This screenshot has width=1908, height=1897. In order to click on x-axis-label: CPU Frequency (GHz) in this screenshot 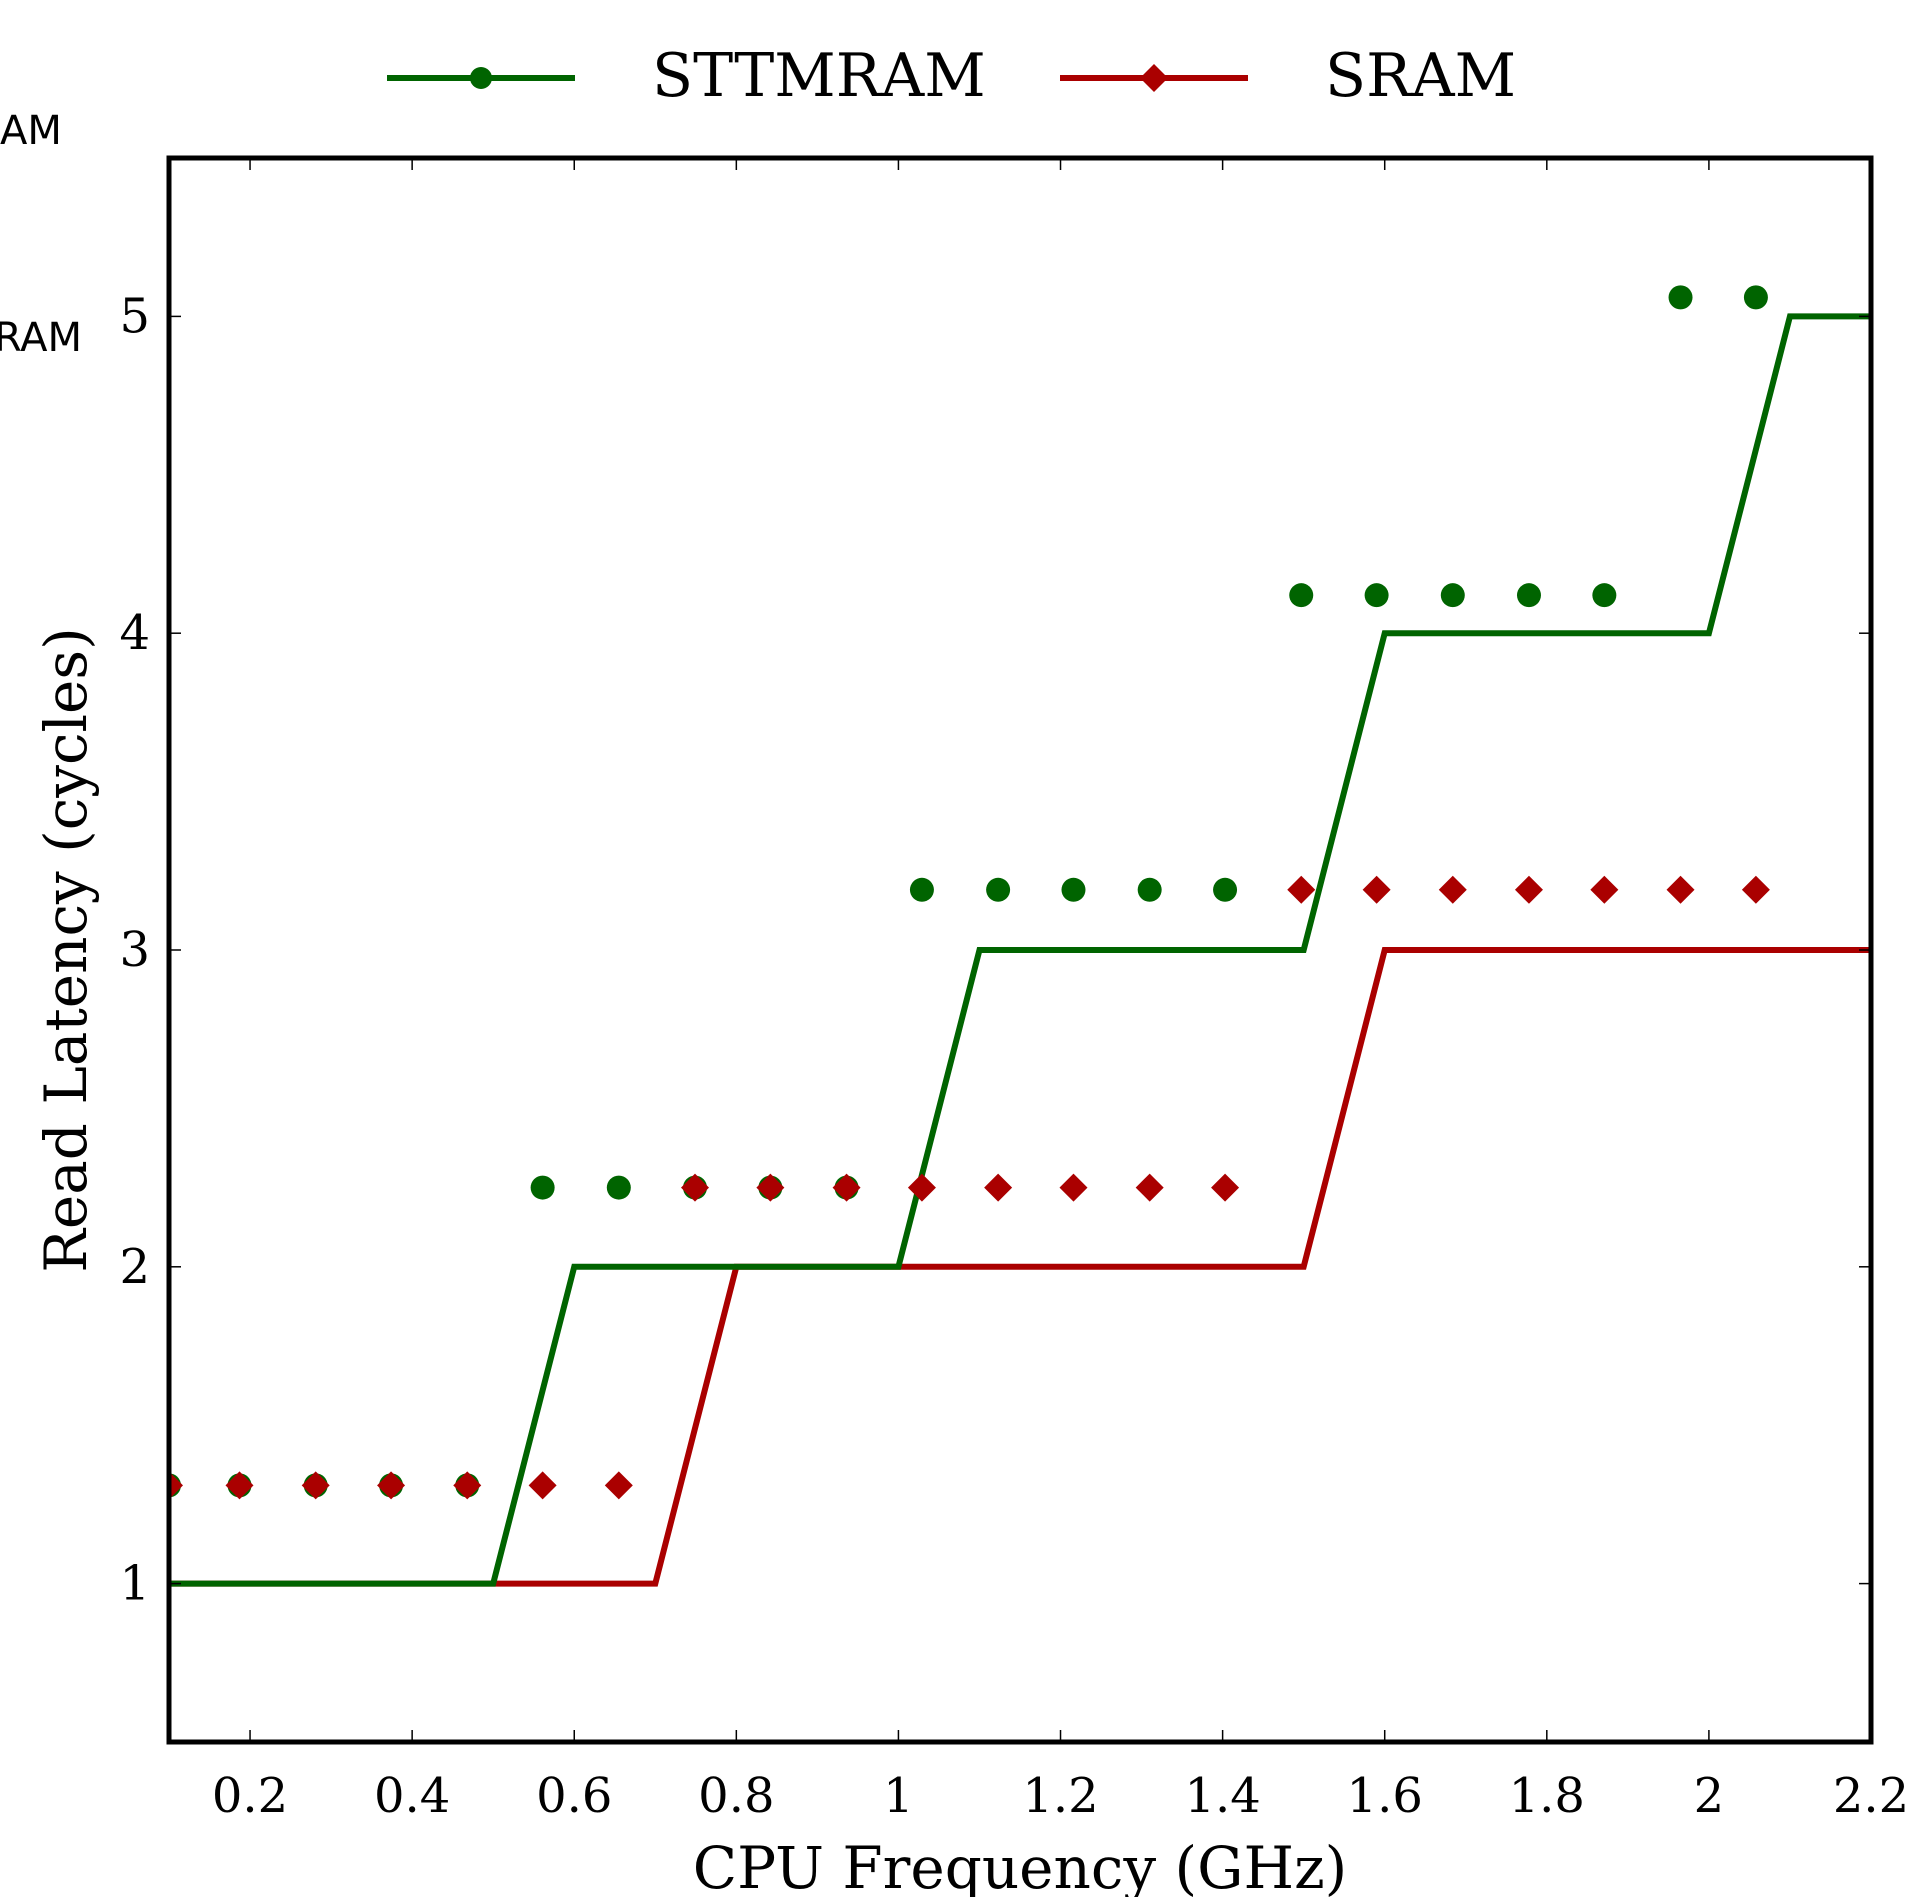, I will do `click(1020, 1865)`.